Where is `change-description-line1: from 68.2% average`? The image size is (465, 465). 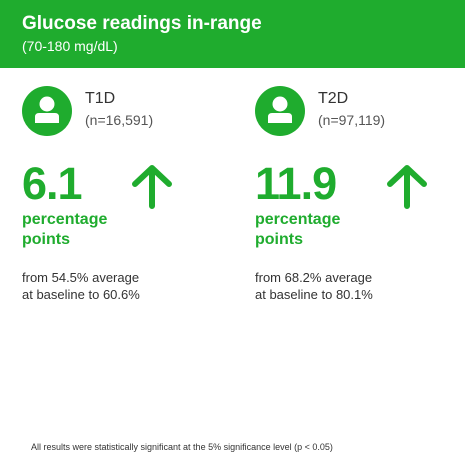 change-description-line1: from 68.2% average is located at coordinates (314, 277).